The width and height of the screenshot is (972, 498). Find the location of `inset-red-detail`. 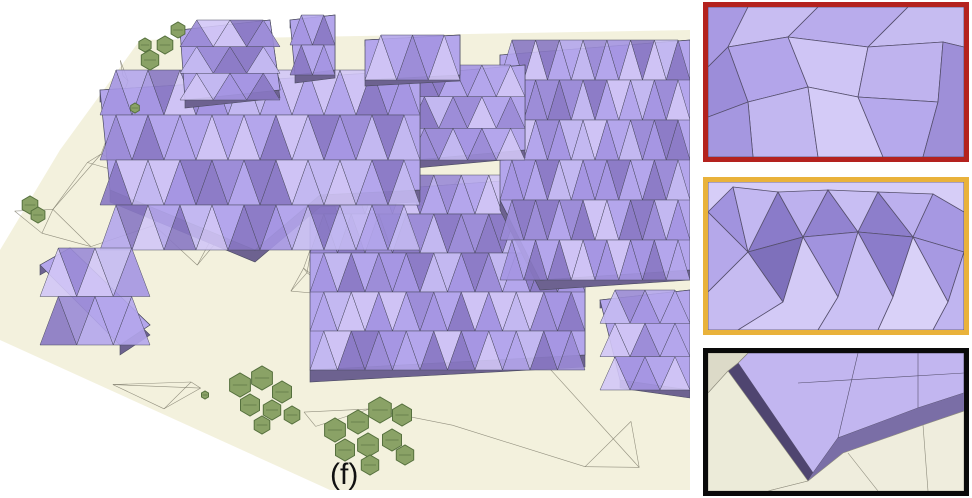

inset-red-detail is located at coordinates (836, 82).